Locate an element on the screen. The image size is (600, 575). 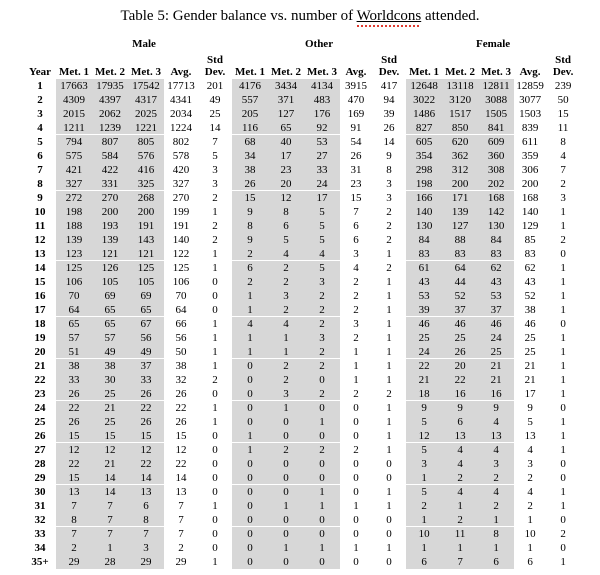
value-cell: 49 is located at coordinates (215, 100).